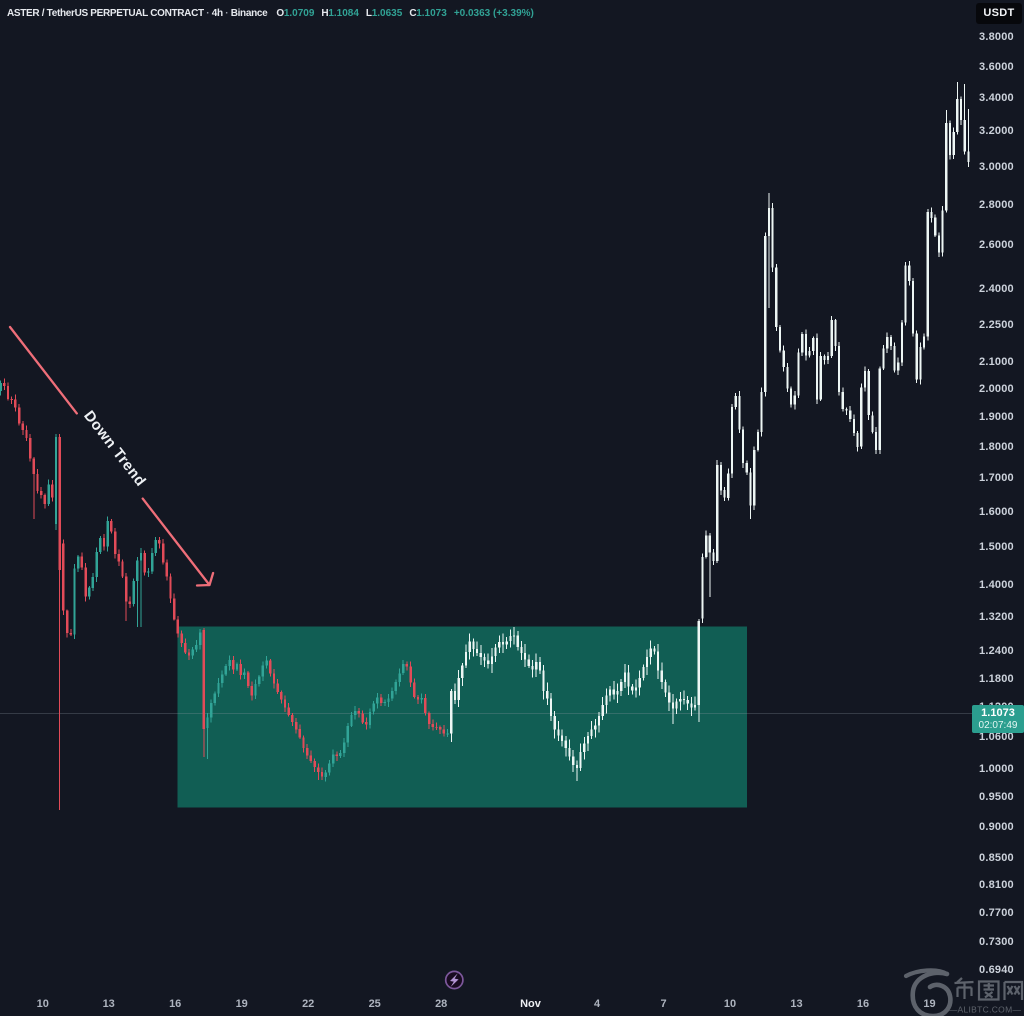 The width and height of the screenshot is (1024, 1016). What do you see at coordinates (114, 449) in the screenshot?
I see `svg-text: Down Trend` at bounding box center [114, 449].